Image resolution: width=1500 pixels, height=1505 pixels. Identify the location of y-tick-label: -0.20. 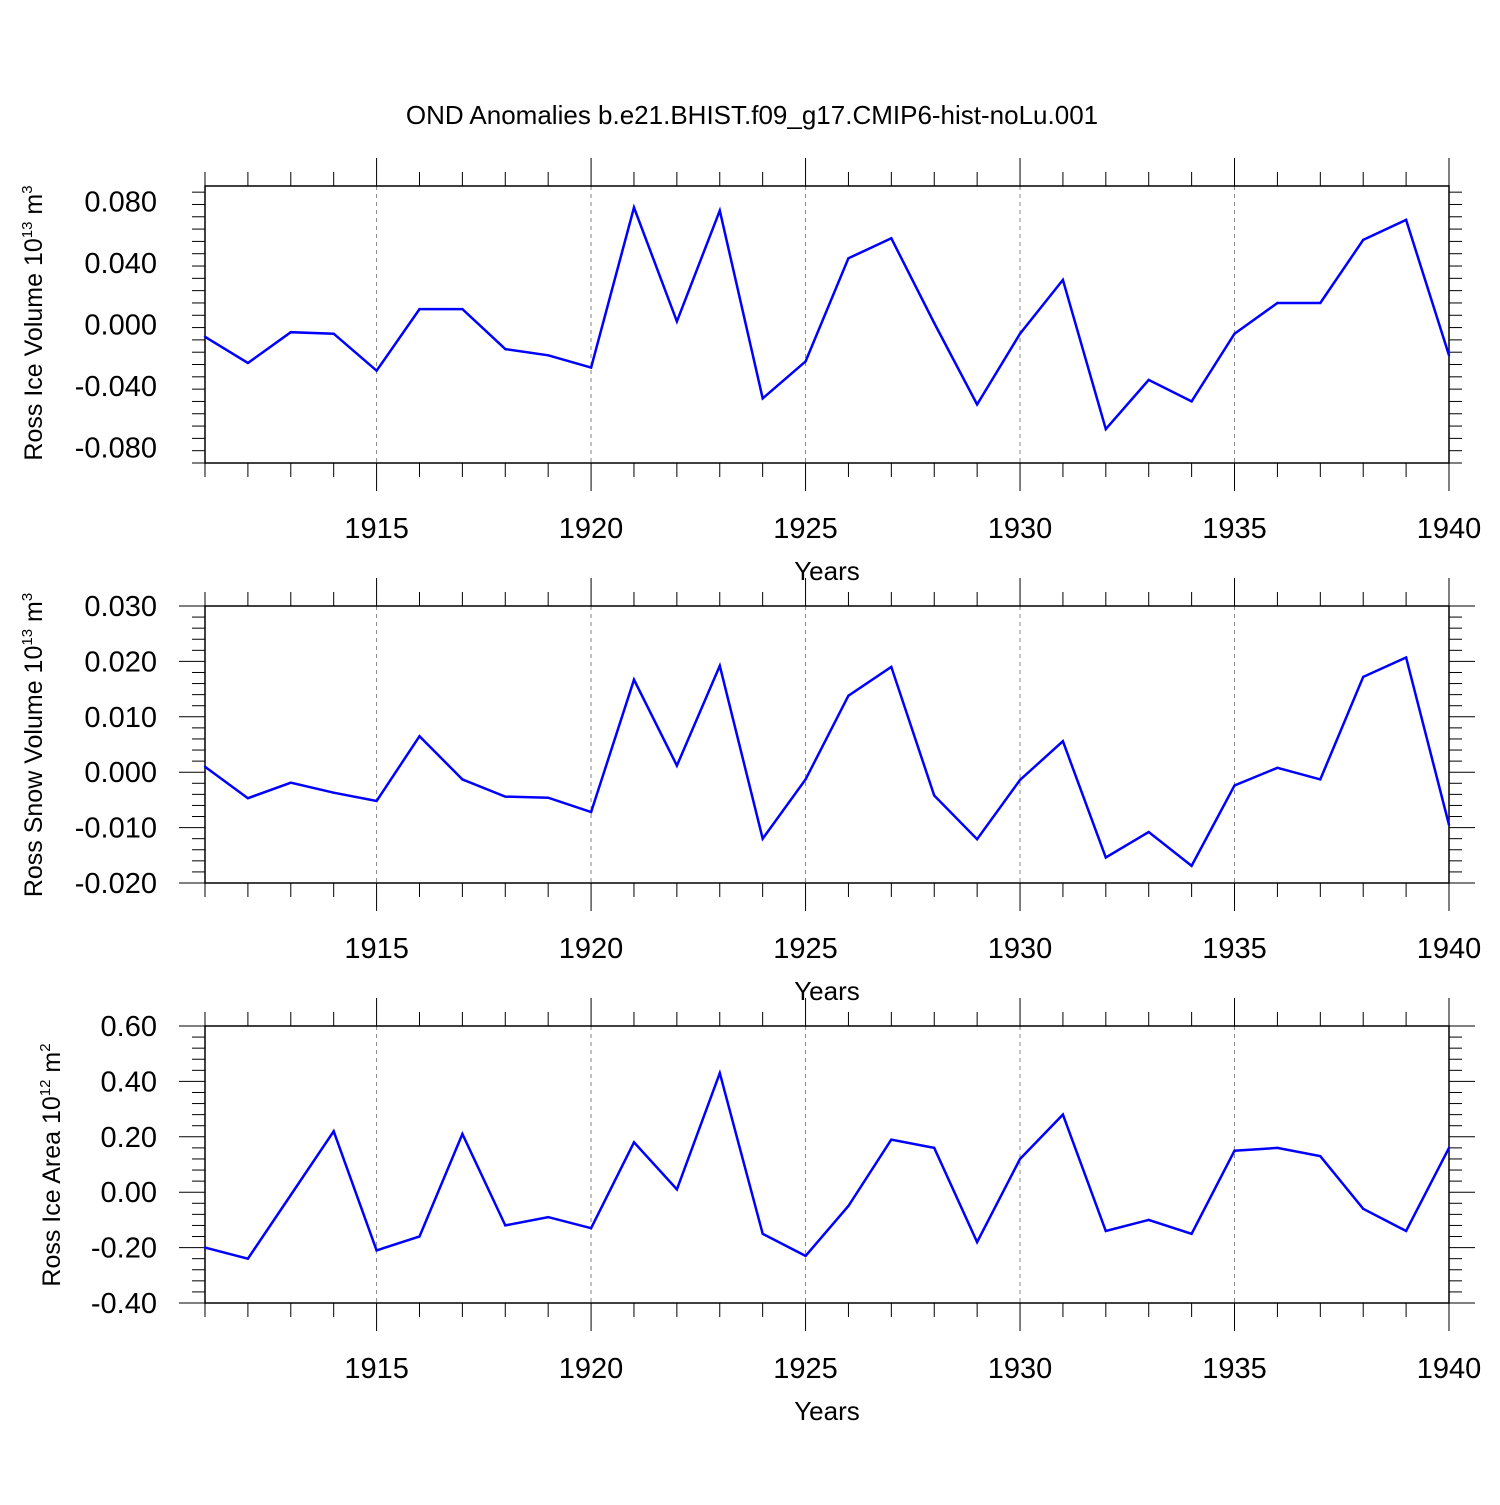
(124, 1249).